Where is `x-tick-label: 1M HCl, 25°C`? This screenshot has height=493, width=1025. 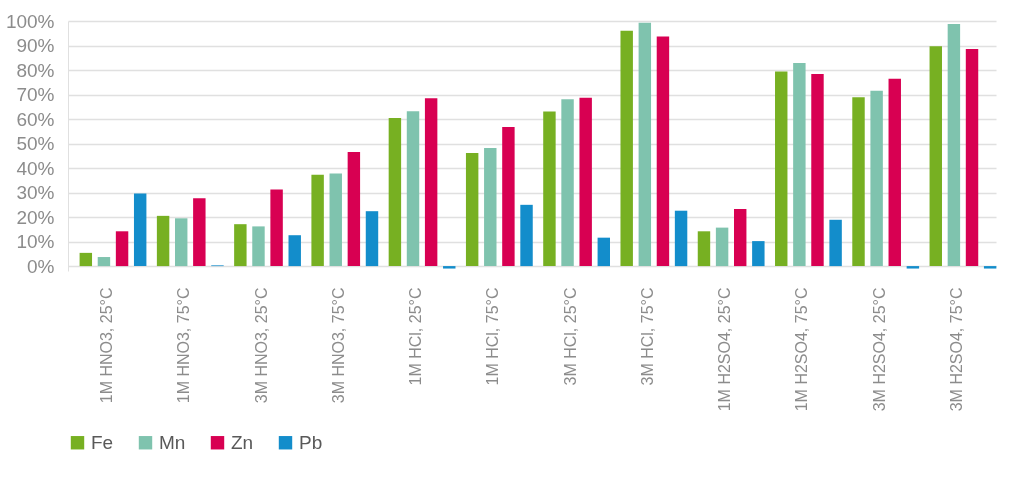
x-tick-label: 1M HCl, 25°C is located at coordinates (416, 336).